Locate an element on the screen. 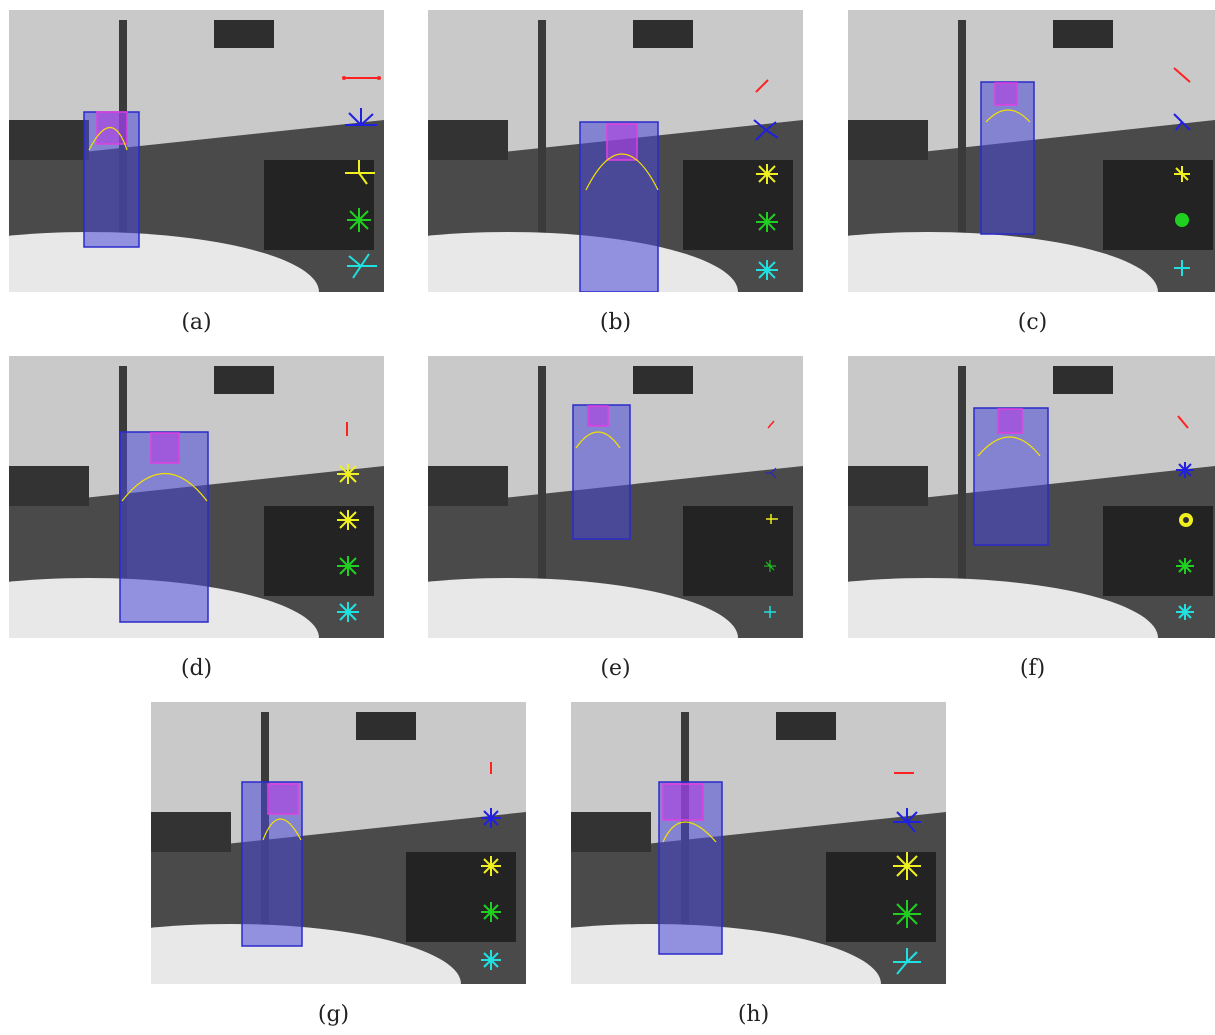  scene-image-e is located at coordinates (615, 497).